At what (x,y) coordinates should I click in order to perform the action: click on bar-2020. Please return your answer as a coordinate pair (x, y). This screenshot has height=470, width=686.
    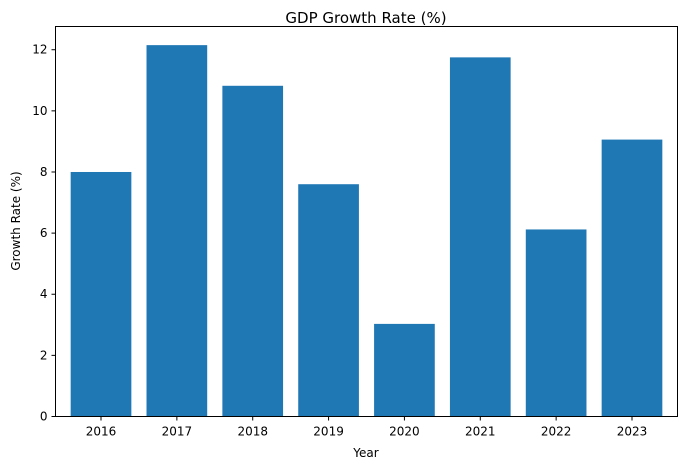
    Looking at the image, I should click on (404, 370).